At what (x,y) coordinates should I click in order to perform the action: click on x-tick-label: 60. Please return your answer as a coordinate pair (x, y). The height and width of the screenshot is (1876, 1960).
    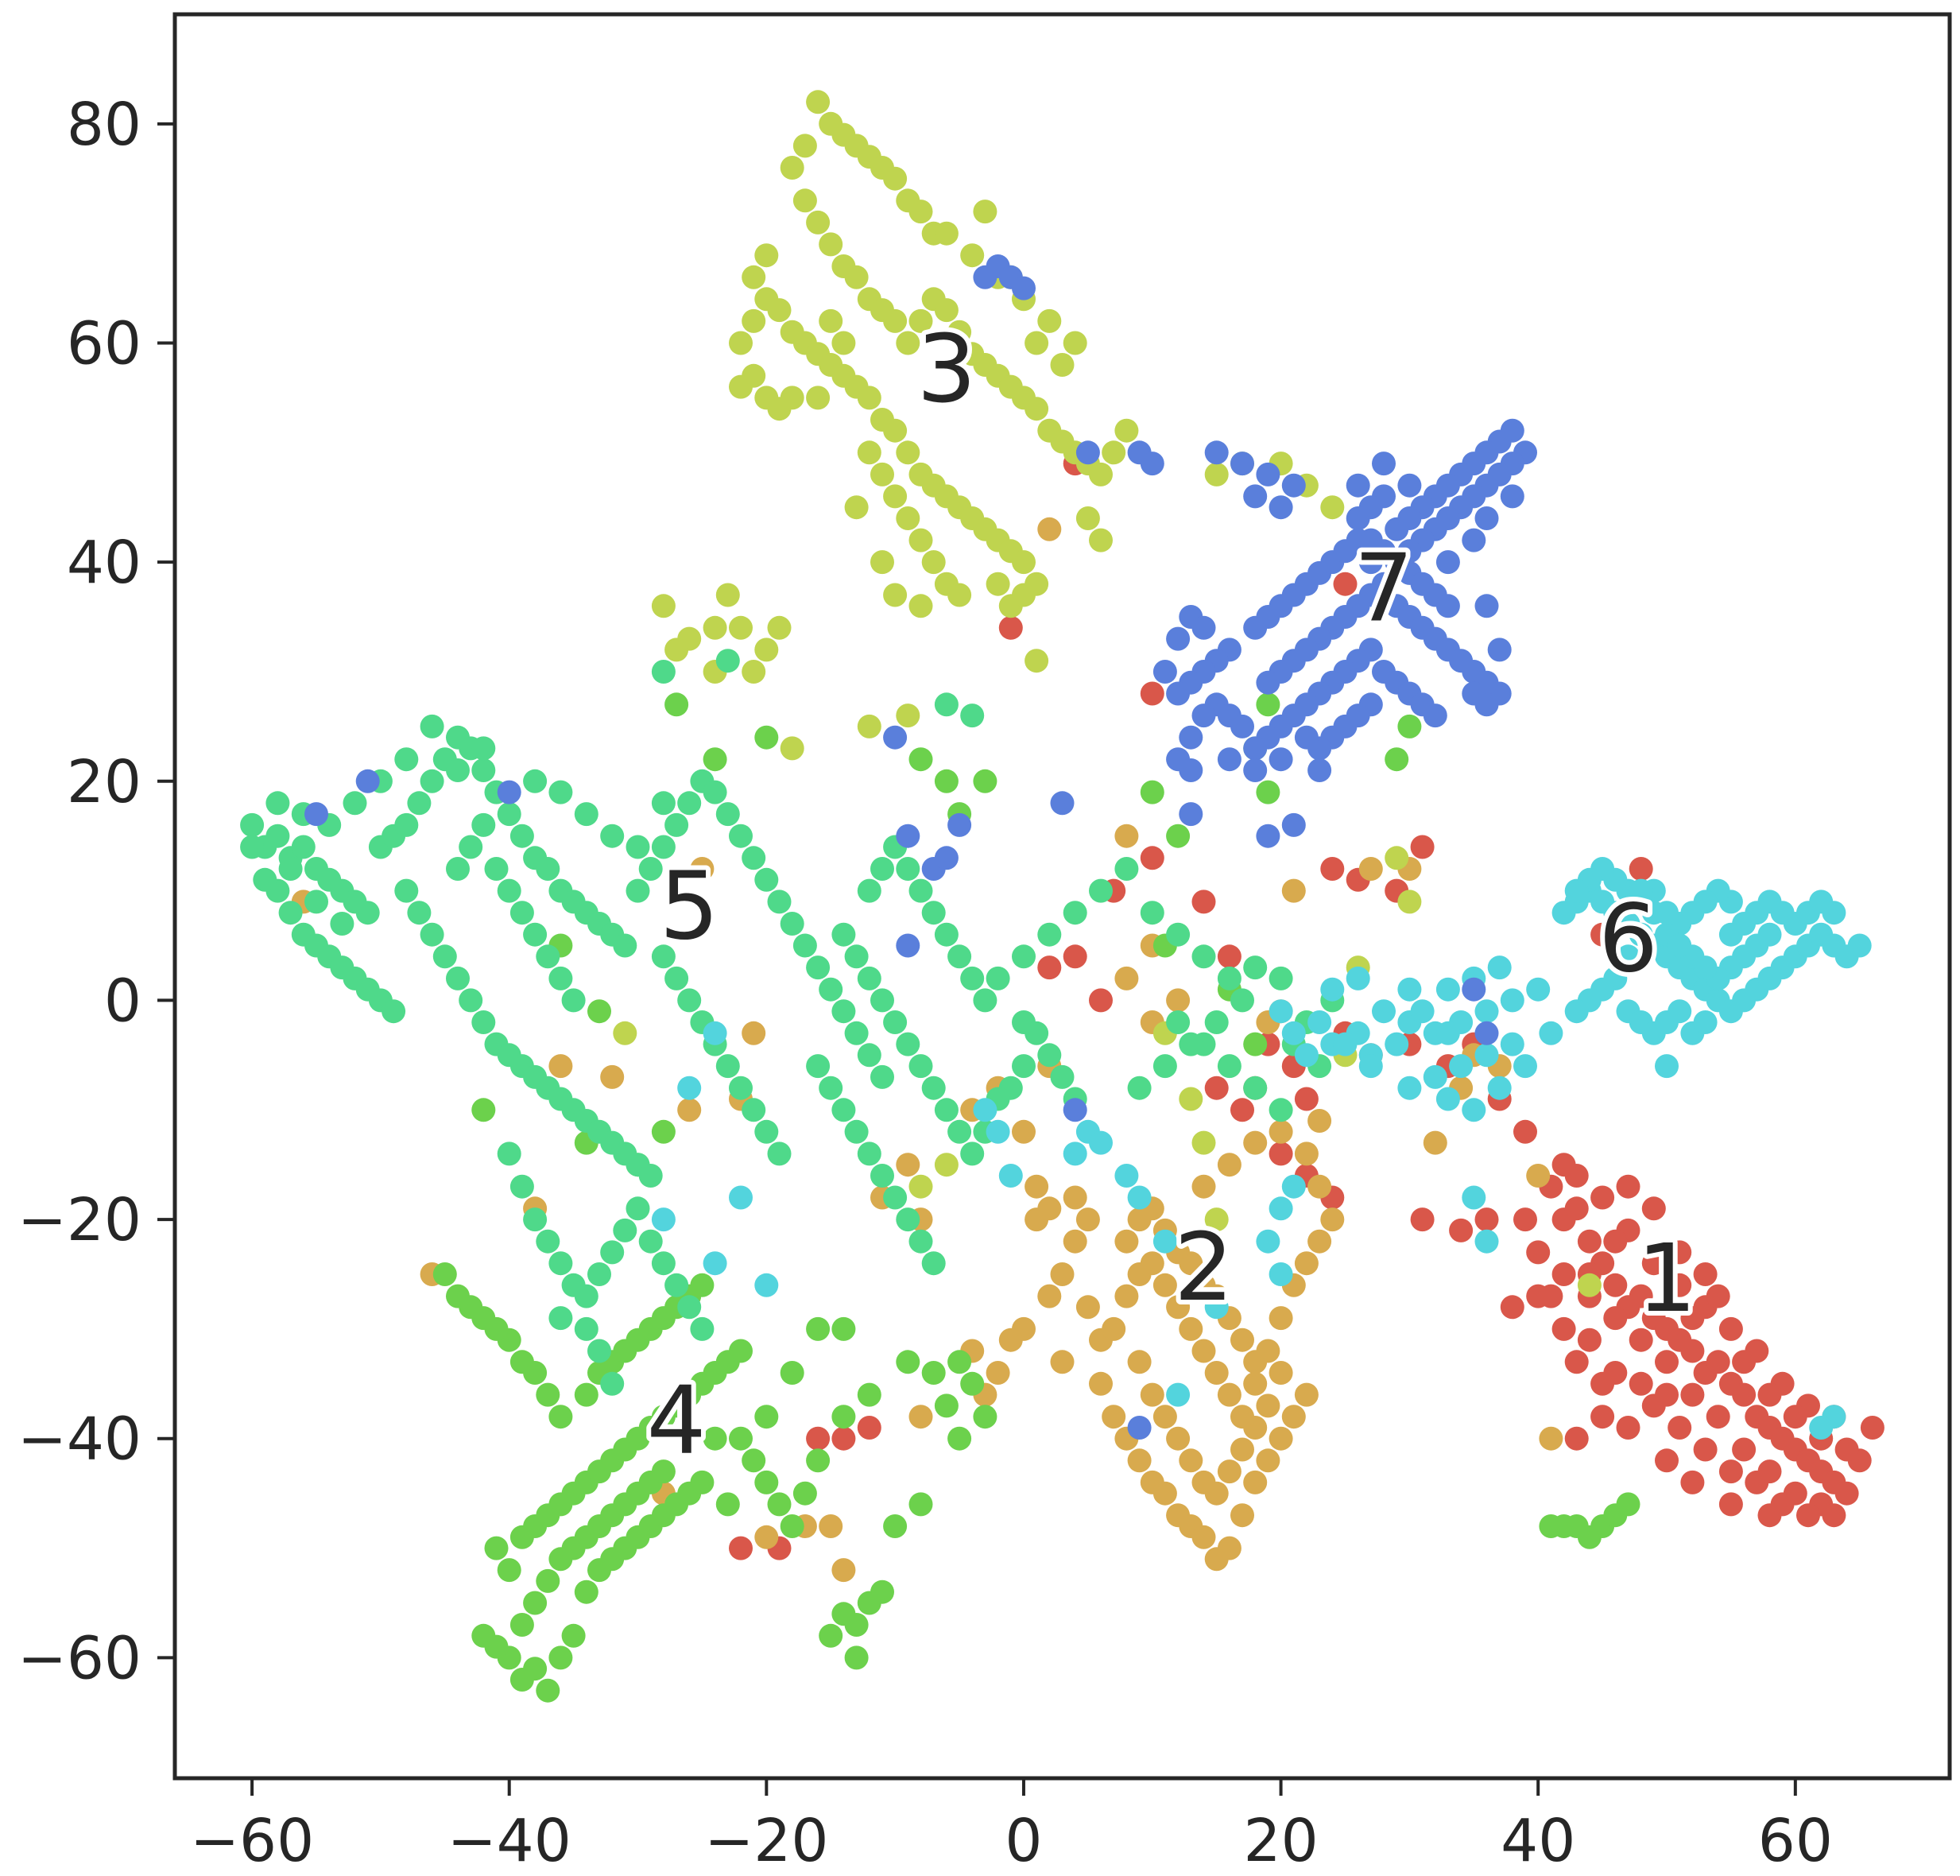
    Looking at the image, I should click on (1795, 1839).